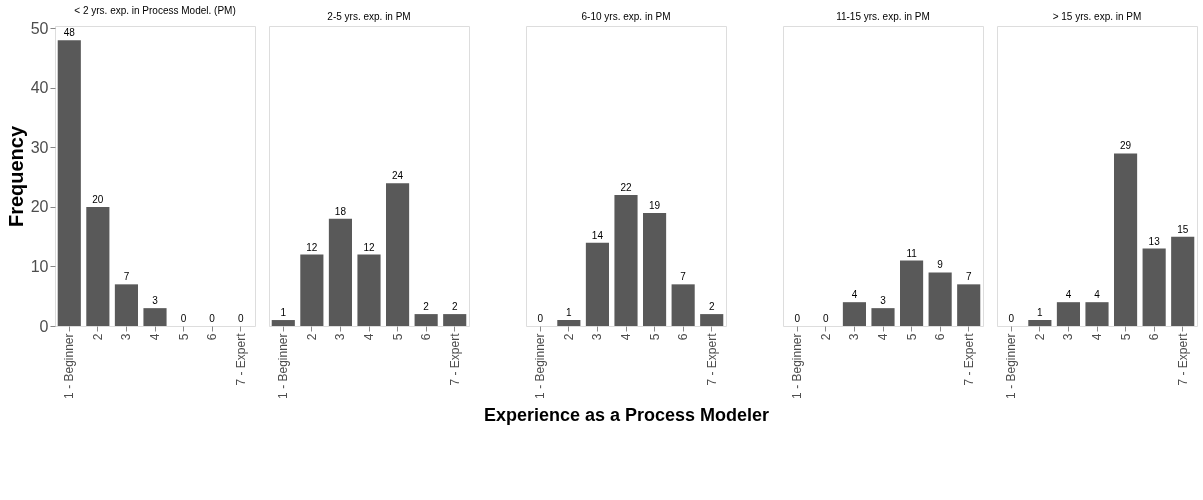 This screenshot has height=500, width=1203. Describe the element at coordinates (369, 16) in the screenshot. I see `chart-title: 2-5 yrs. exp. in PM` at that location.